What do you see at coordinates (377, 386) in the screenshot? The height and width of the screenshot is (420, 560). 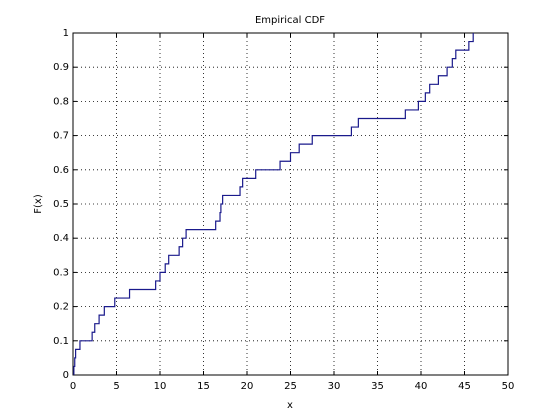 I see `x-tick-label: 35` at bounding box center [377, 386].